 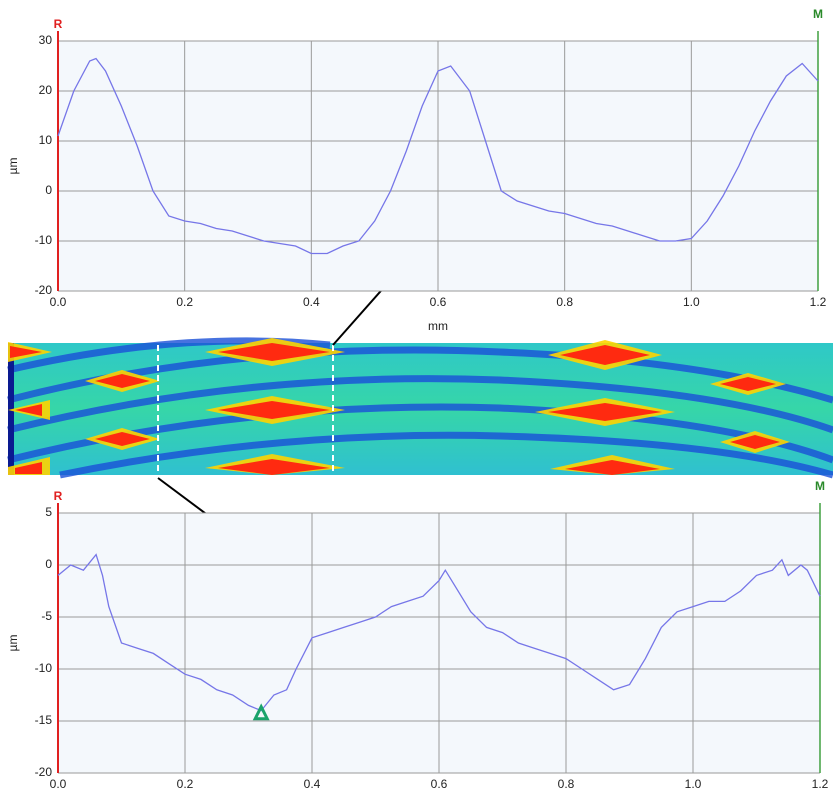 What do you see at coordinates (46, 90) in the screenshot?
I see `y-tick-label: 20` at bounding box center [46, 90].